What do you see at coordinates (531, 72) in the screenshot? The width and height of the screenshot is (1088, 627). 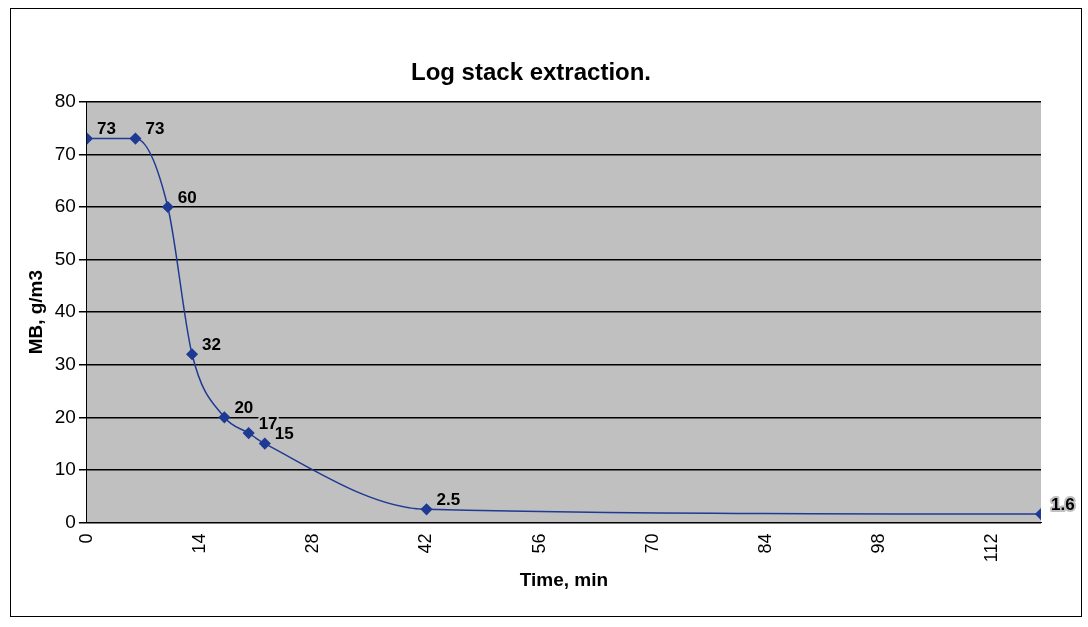 I see `chart-title: Log stack extraction.` at bounding box center [531, 72].